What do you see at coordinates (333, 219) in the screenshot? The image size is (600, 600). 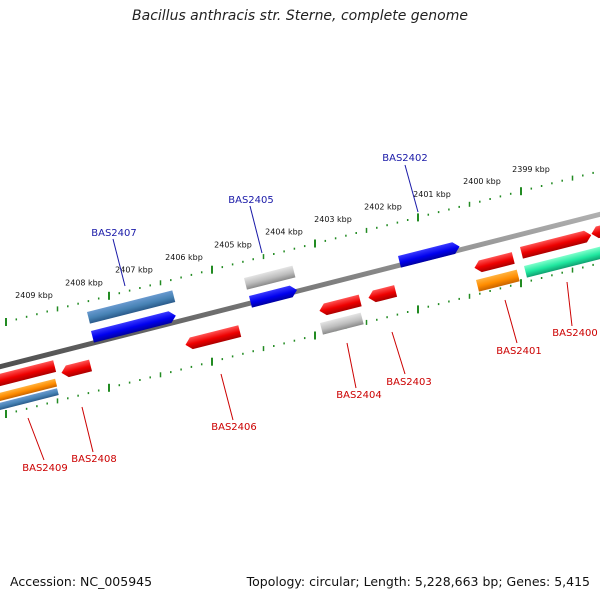 I see `scale-label: 2403 kbp` at bounding box center [333, 219].